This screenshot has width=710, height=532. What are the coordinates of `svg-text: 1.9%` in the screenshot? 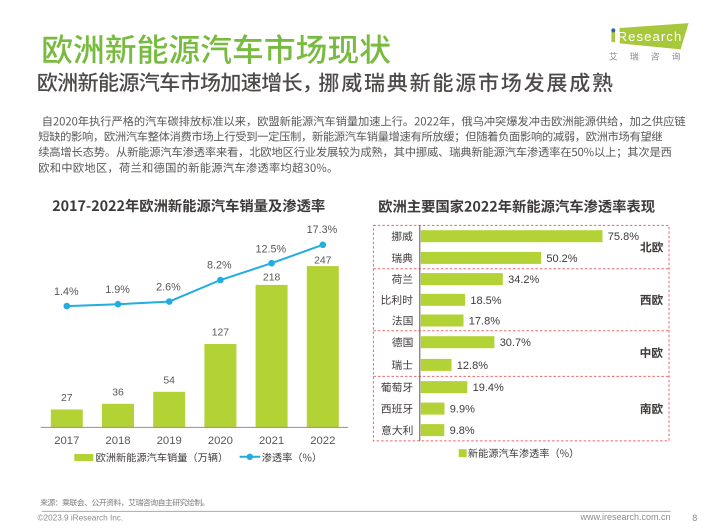 It's located at (117, 290).